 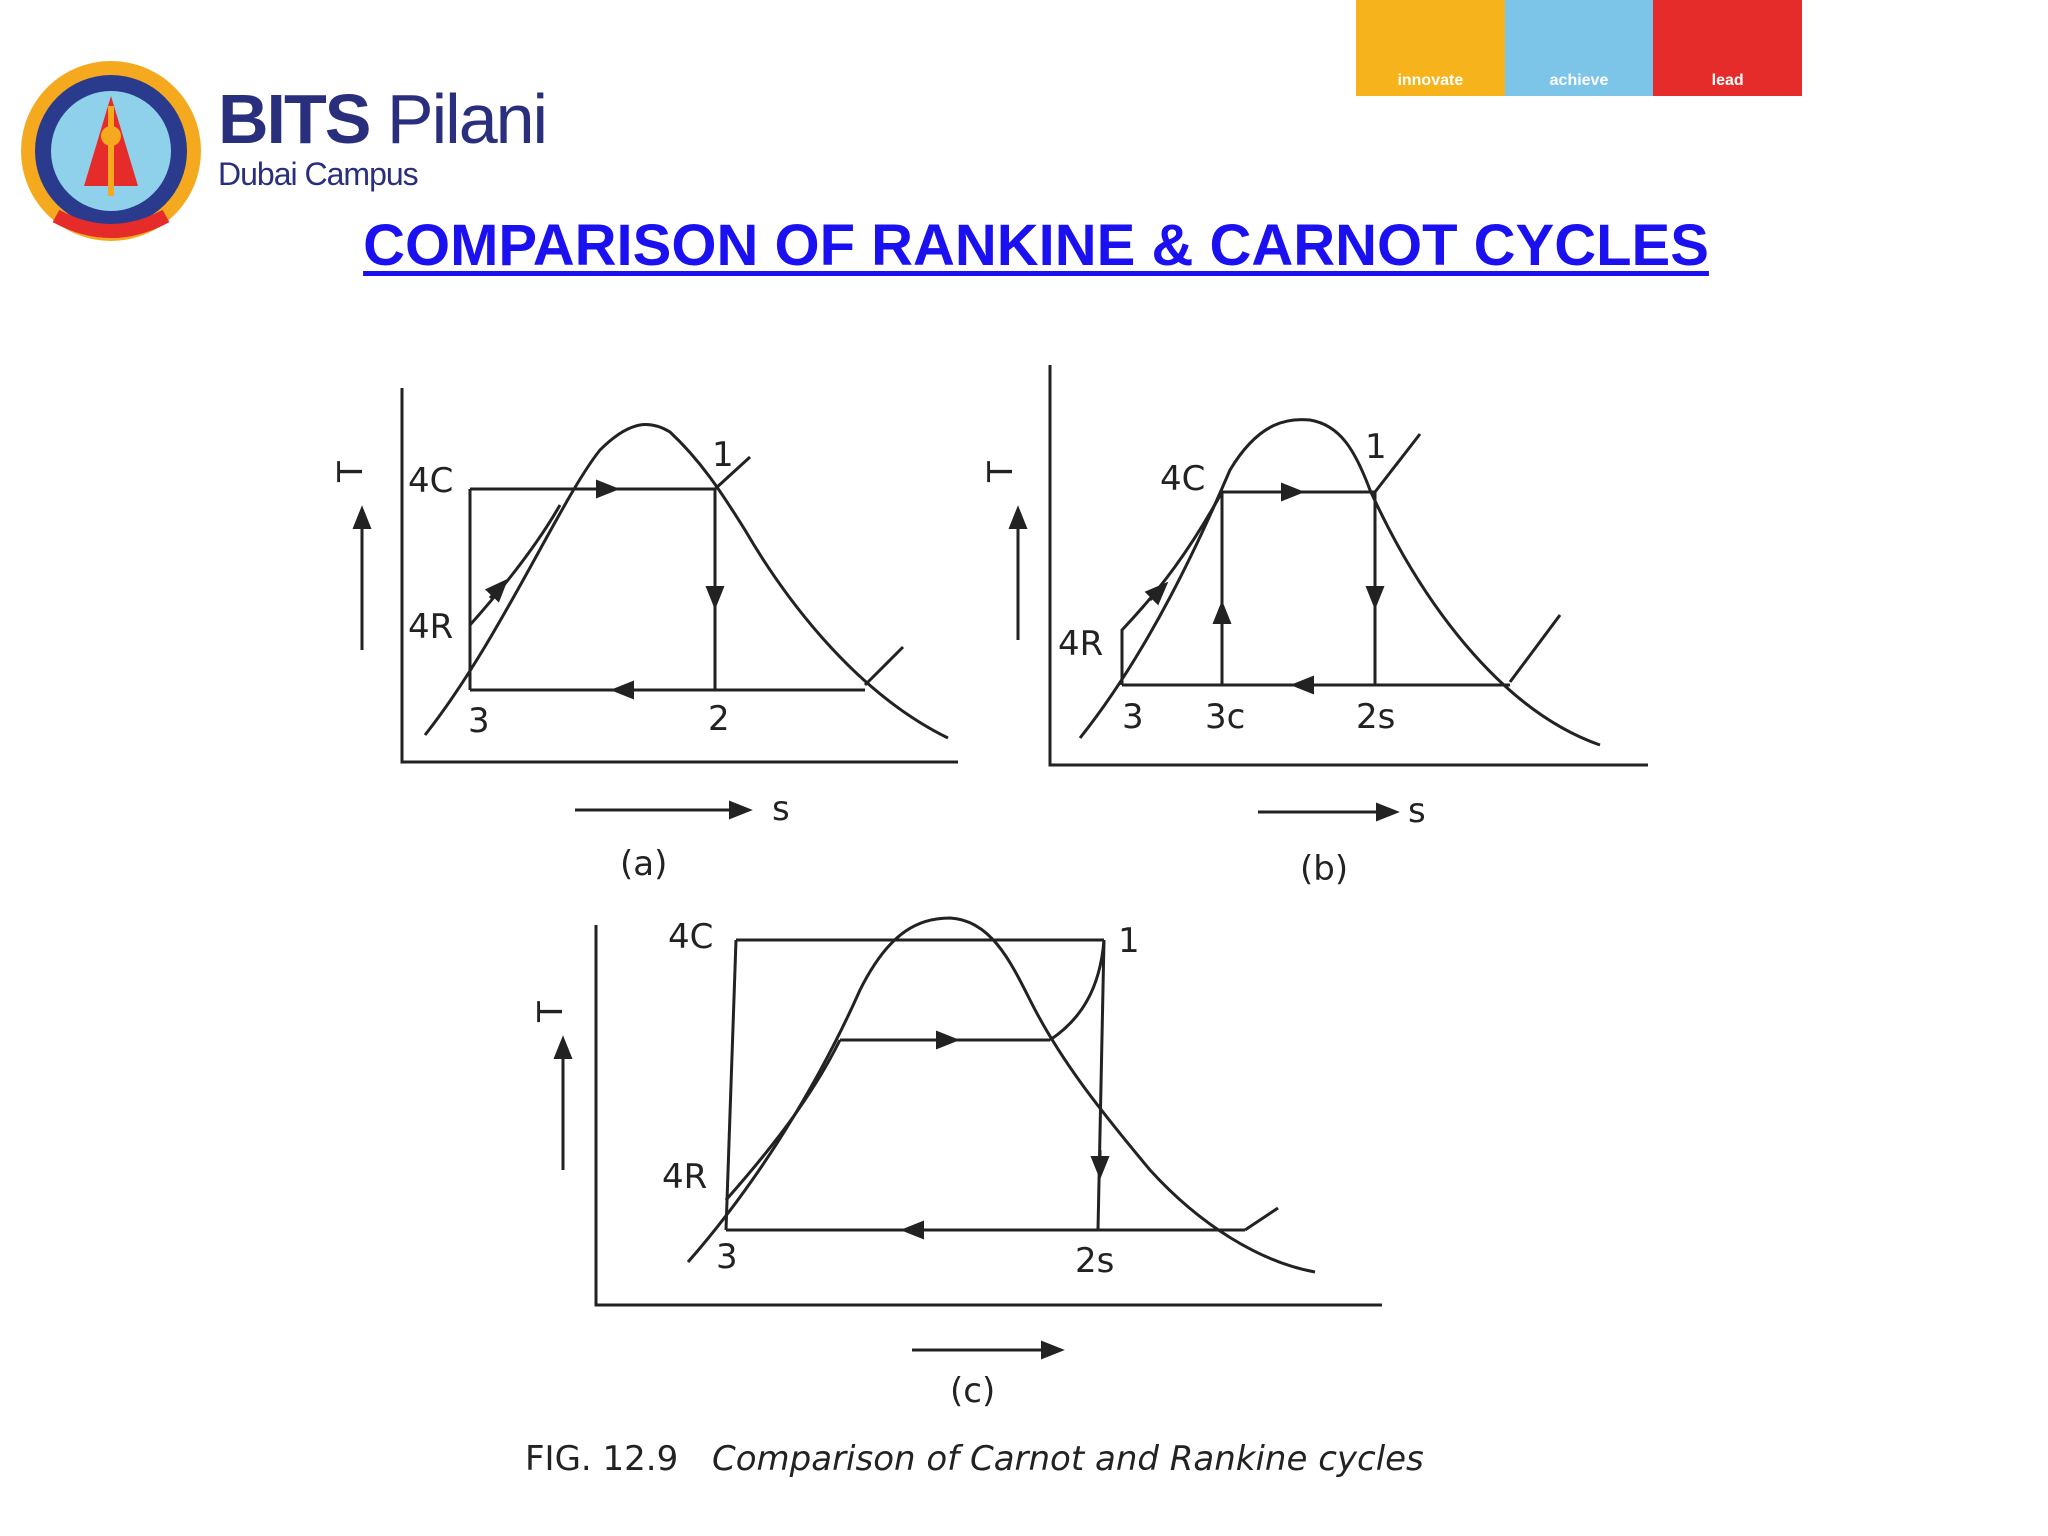 I want to click on panel-b-label-4r: 4R, so click(x=1080, y=644).